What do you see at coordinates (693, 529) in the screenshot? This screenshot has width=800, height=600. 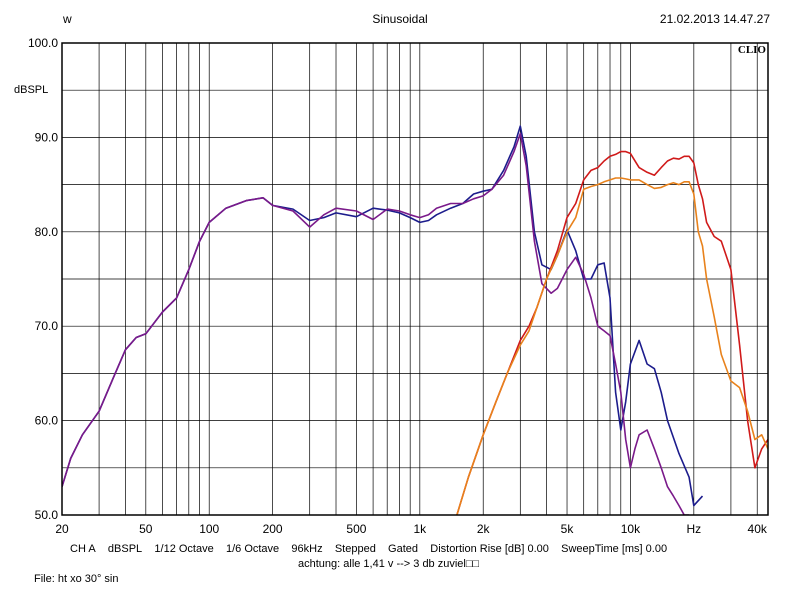 I see `x-tick-label: Hz` at bounding box center [693, 529].